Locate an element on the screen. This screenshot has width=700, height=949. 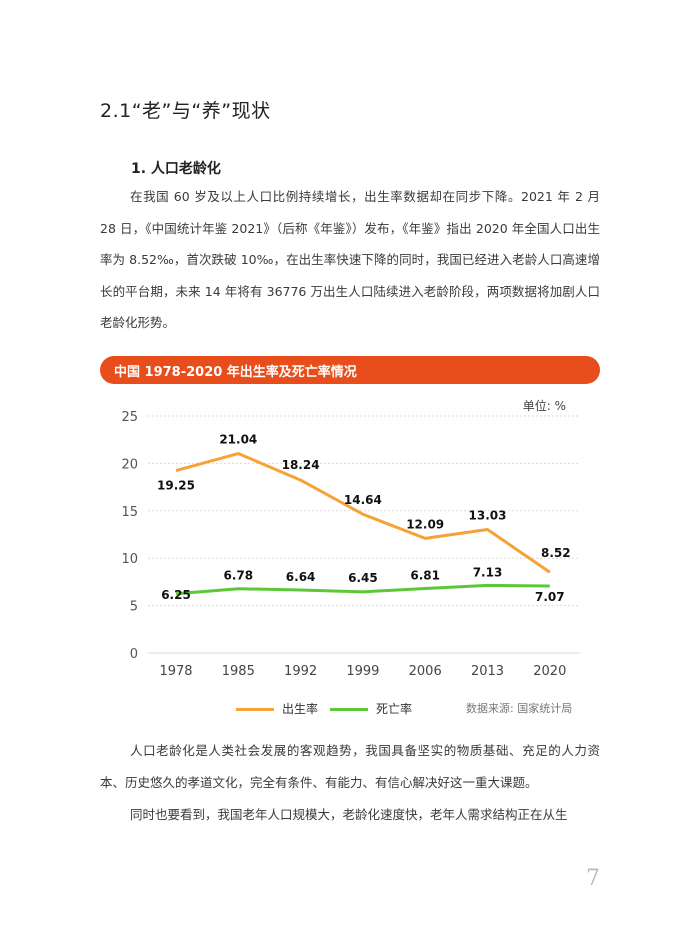
y-tick-label: 5 is located at coordinates (134, 607).